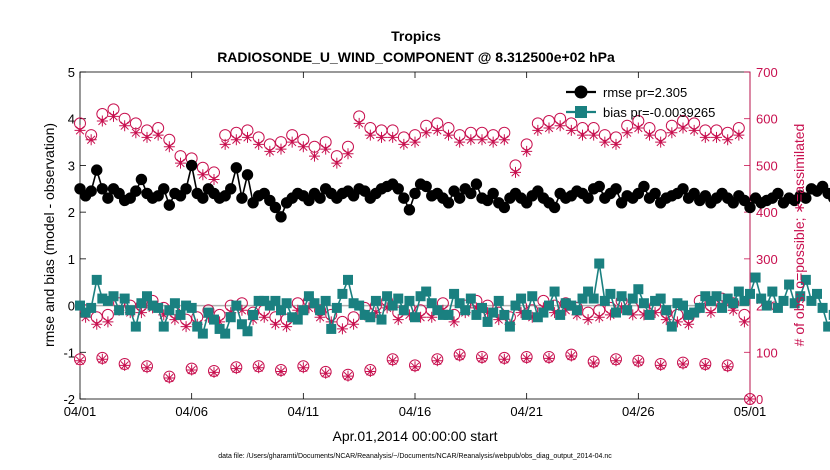 Image resolution: width=830 pixels, height=470 pixels. Describe the element at coordinates (191, 411) in the screenshot. I see `x-tick-label: 04/06` at that location.